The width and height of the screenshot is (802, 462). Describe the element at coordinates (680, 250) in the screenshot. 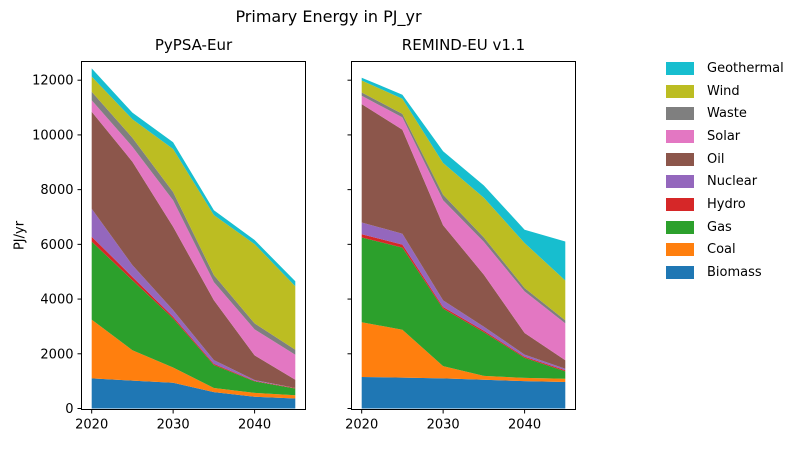

I see `legend-swatch-coal` at that location.